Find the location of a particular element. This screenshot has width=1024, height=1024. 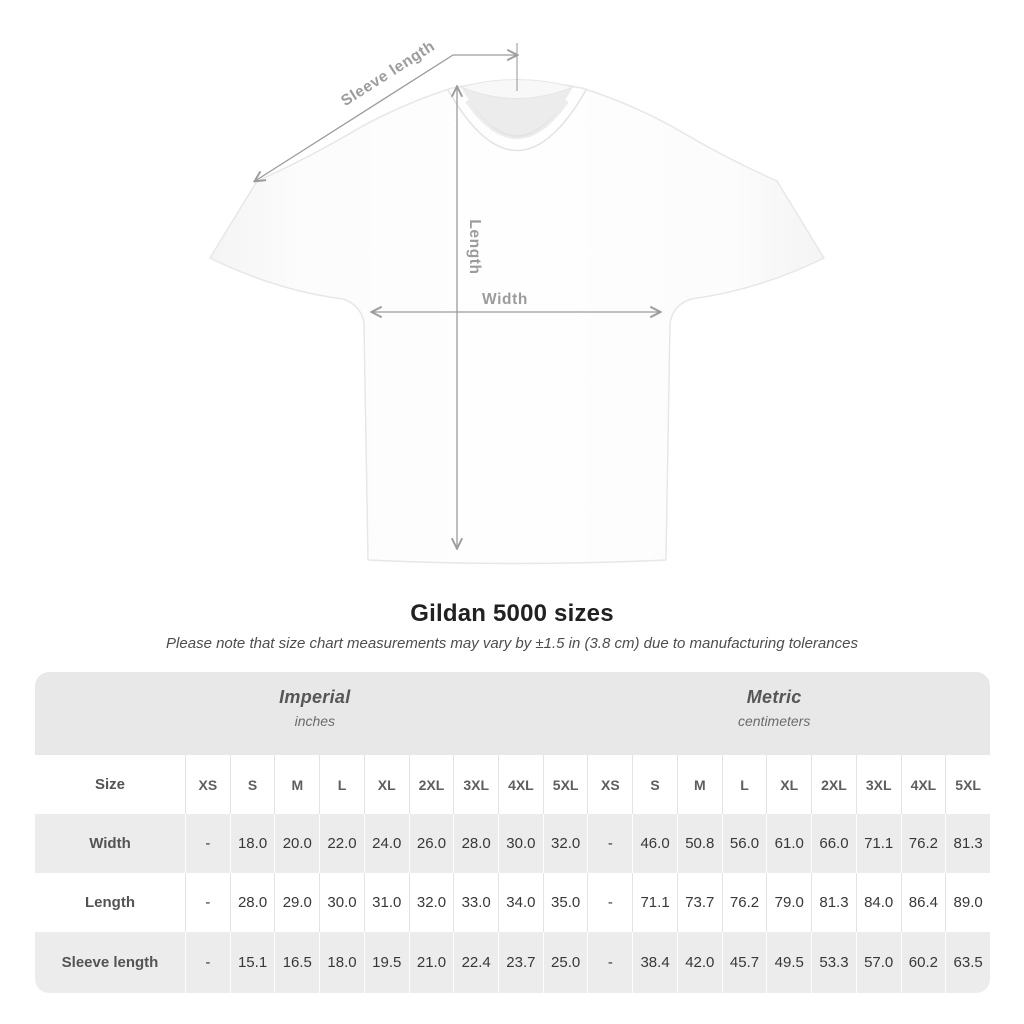

value-cell: 20.0 is located at coordinates (296, 843).